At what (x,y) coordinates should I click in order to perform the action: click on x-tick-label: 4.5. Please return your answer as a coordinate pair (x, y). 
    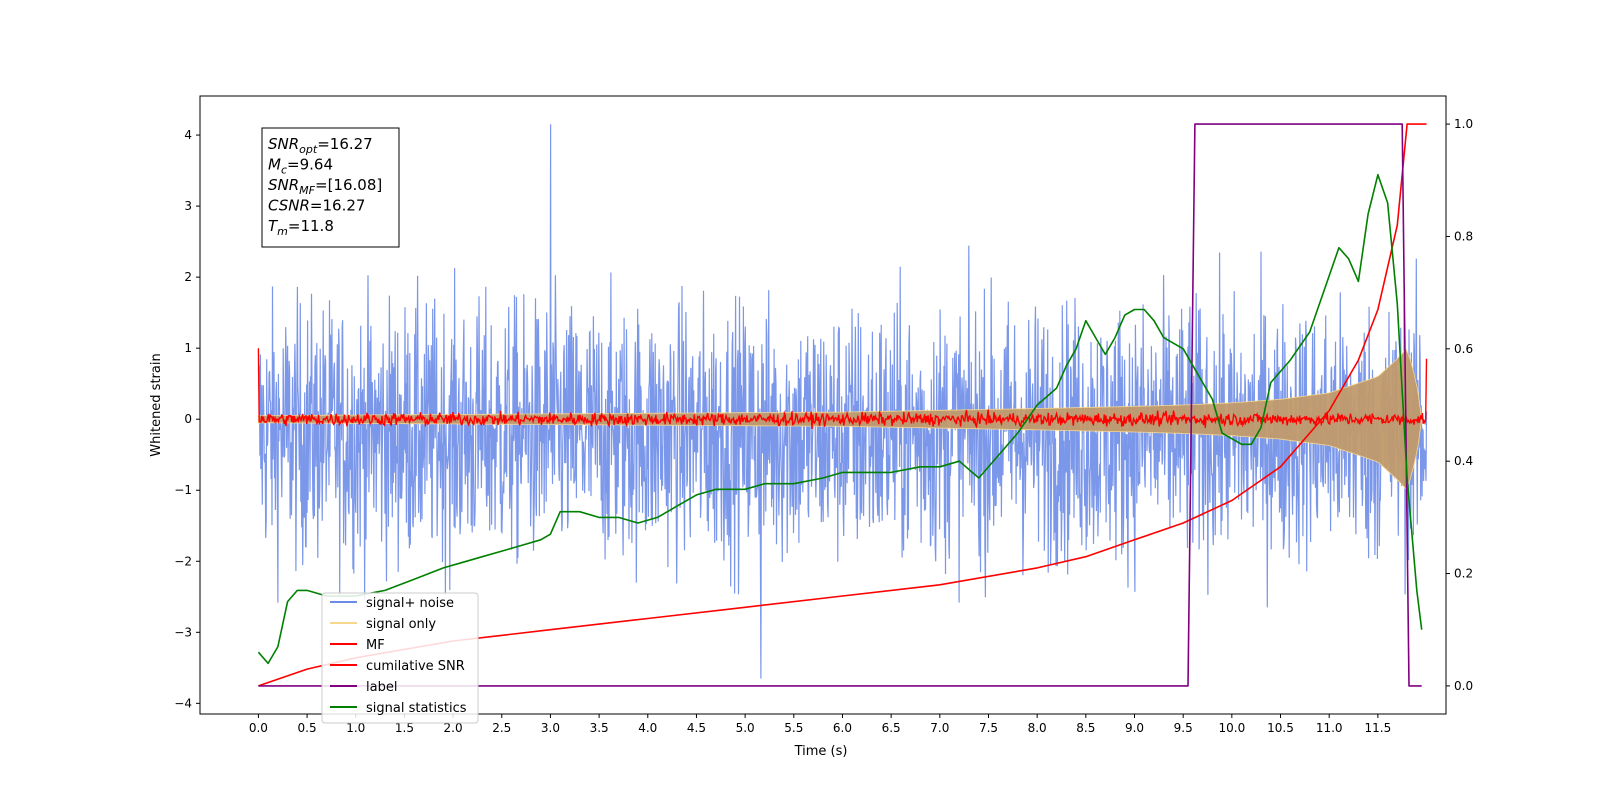
    Looking at the image, I should click on (696, 728).